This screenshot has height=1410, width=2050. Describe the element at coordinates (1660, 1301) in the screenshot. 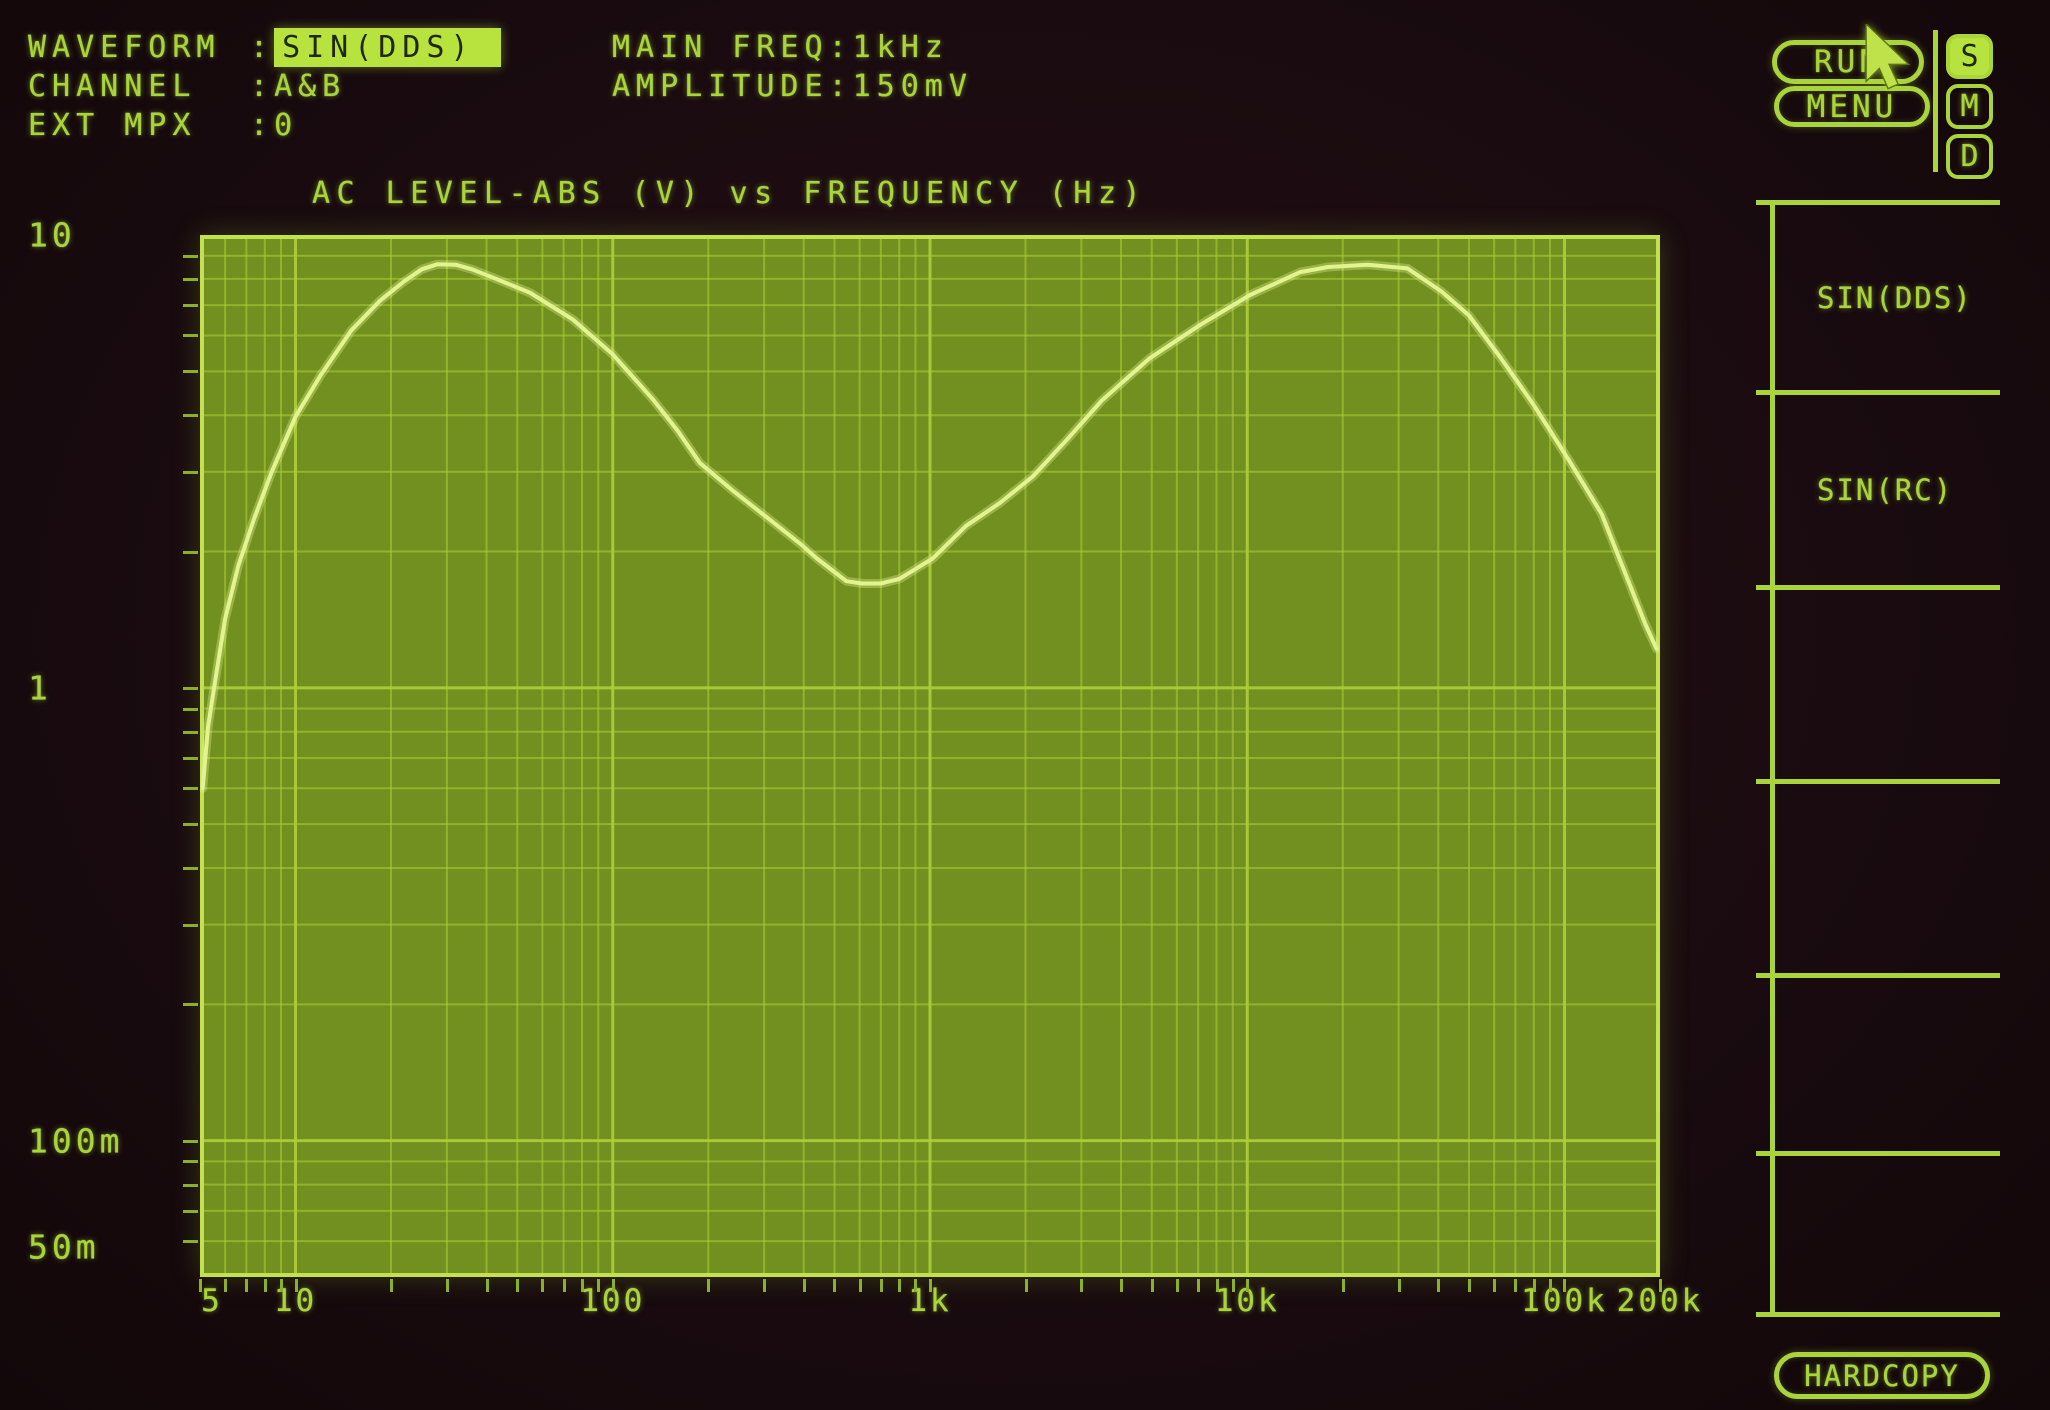

I see `x-tick-label: 200k` at that location.